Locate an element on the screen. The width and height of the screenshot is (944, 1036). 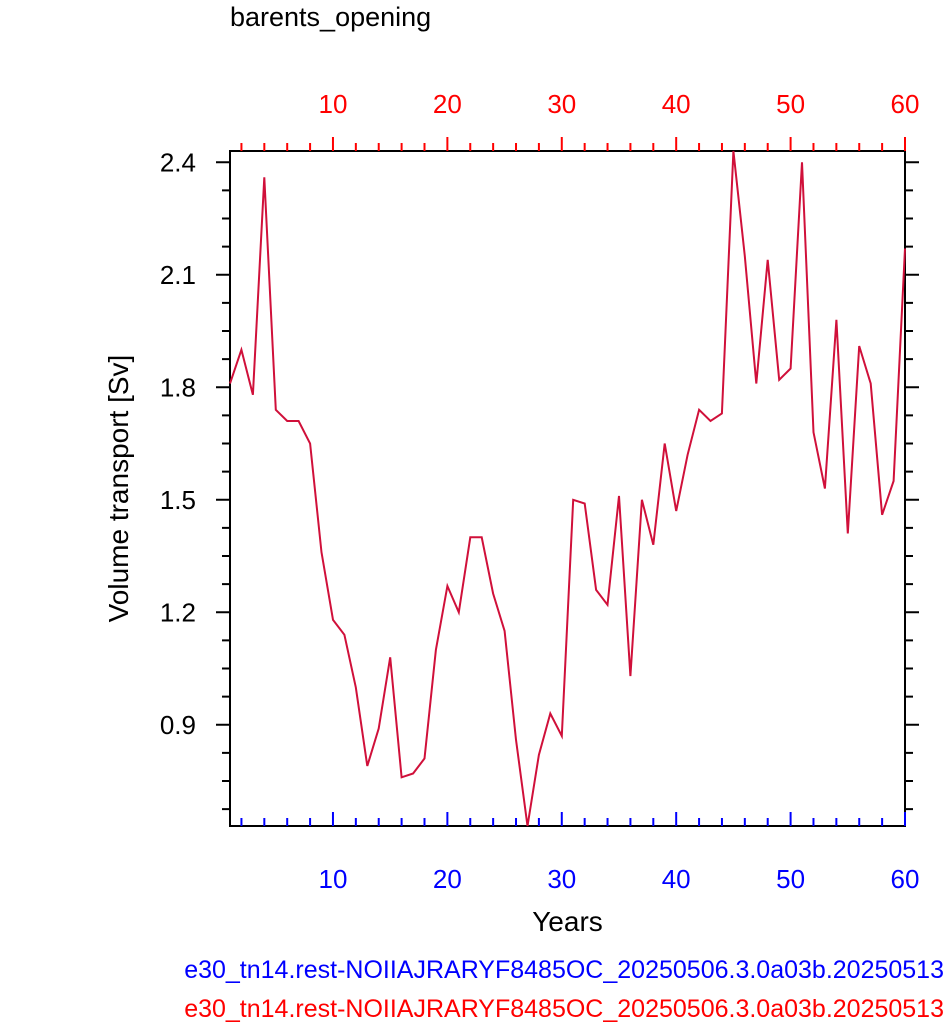
y-tick-label: 2.1 is located at coordinates (178, 275).